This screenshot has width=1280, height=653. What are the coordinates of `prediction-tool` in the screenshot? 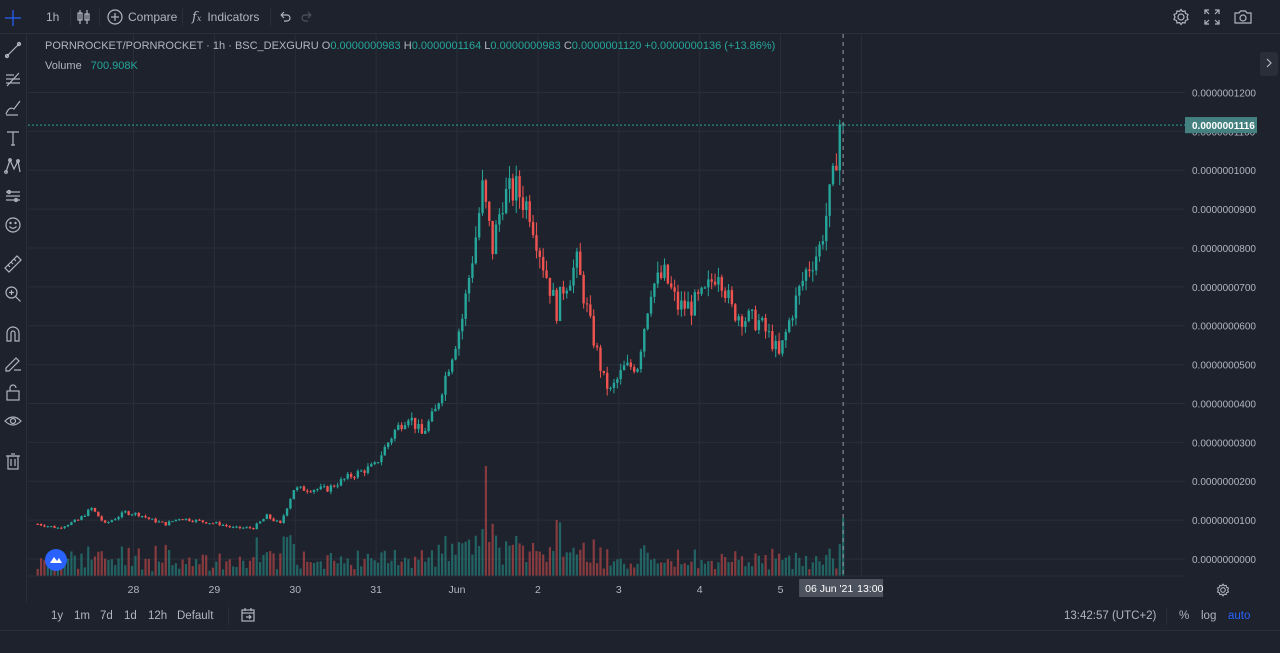 It's located at (13, 197).